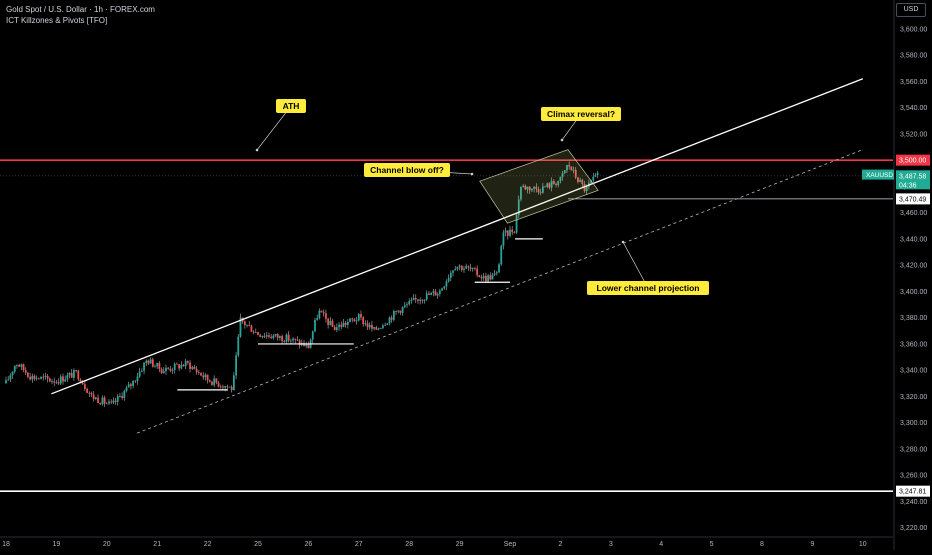  What do you see at coordinates (539, 186) in the screenshot?
I see `blowoff-box` at bounding box center [539, 186].